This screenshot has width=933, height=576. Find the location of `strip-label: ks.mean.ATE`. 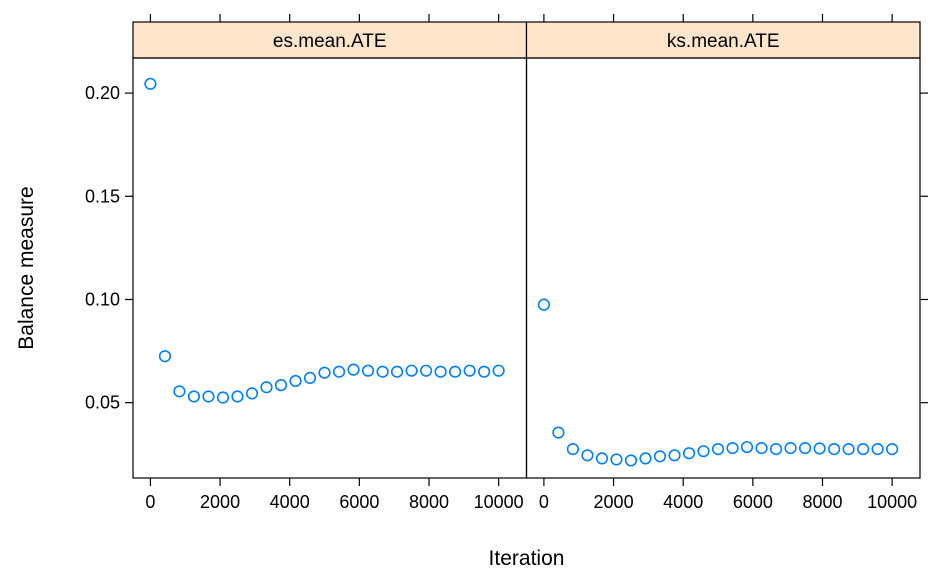

strip-label: ks.mean.ATE is located at coordinates (723, 41).